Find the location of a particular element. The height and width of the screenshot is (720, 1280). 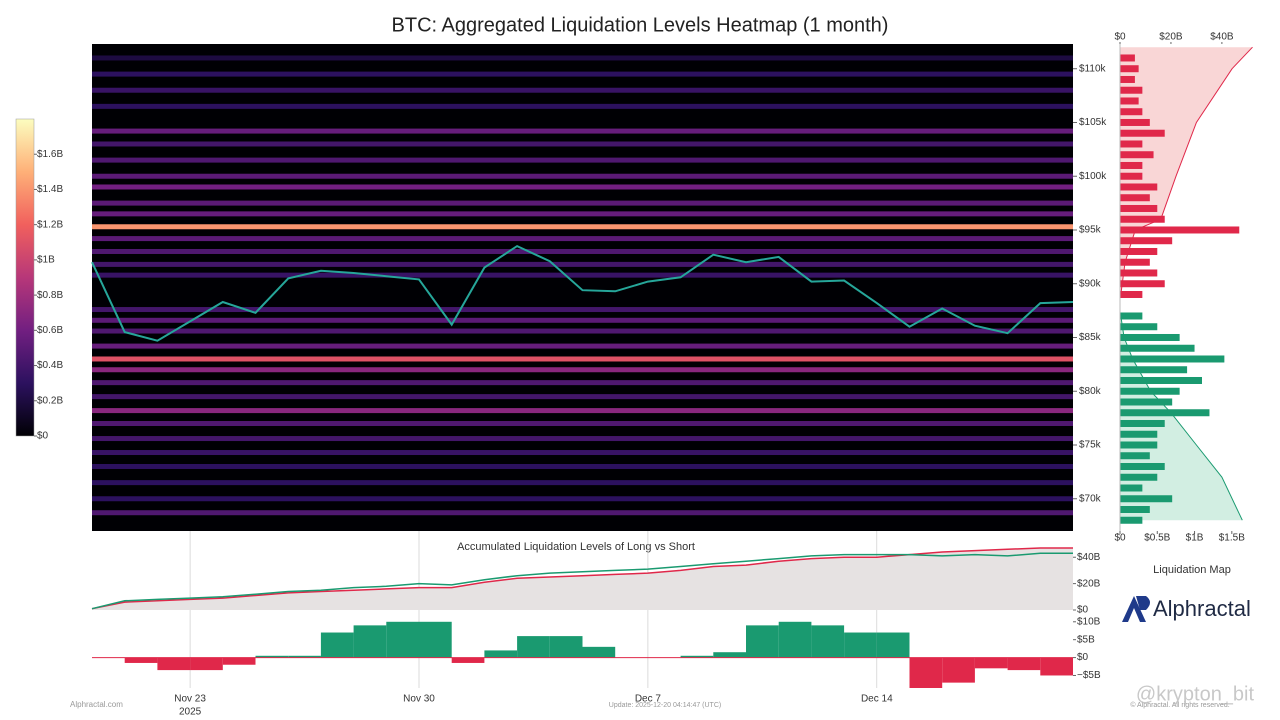

y-tick-label: $85k is located at coordinates (1090, 337).